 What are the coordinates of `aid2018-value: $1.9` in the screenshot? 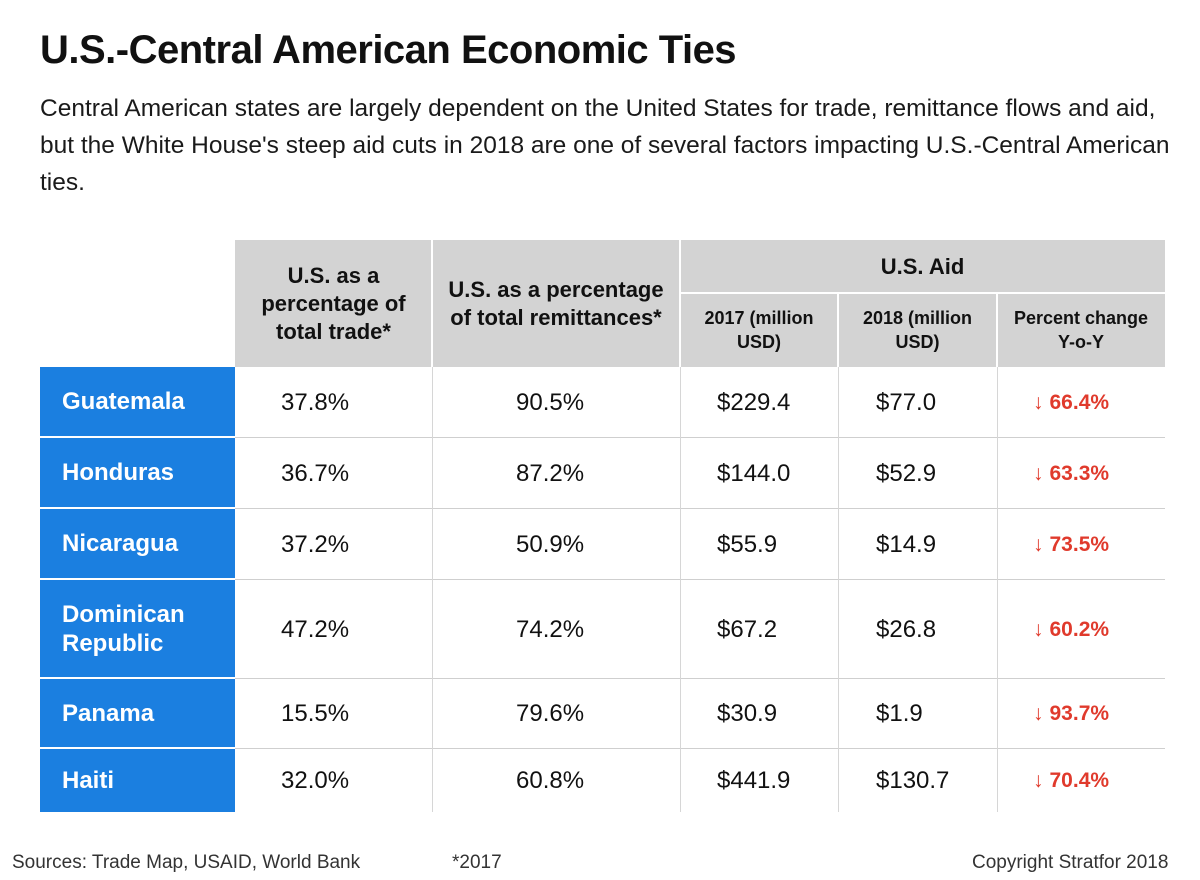 It's located at (899, 713).